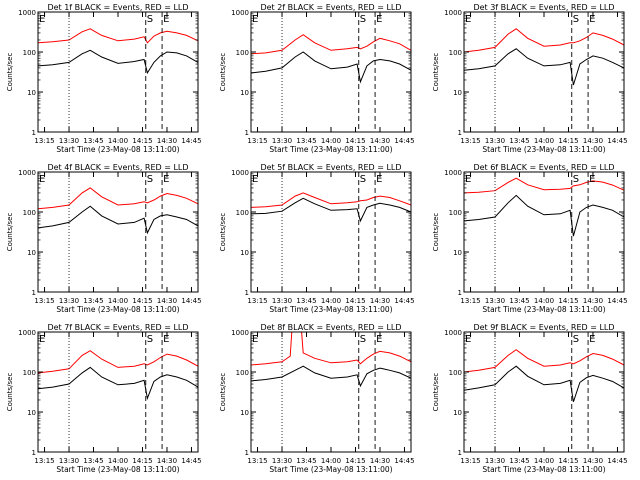  I want to click on panel-title: Det 9f BLACK = Events, RED = LLD, so click(543, 327).